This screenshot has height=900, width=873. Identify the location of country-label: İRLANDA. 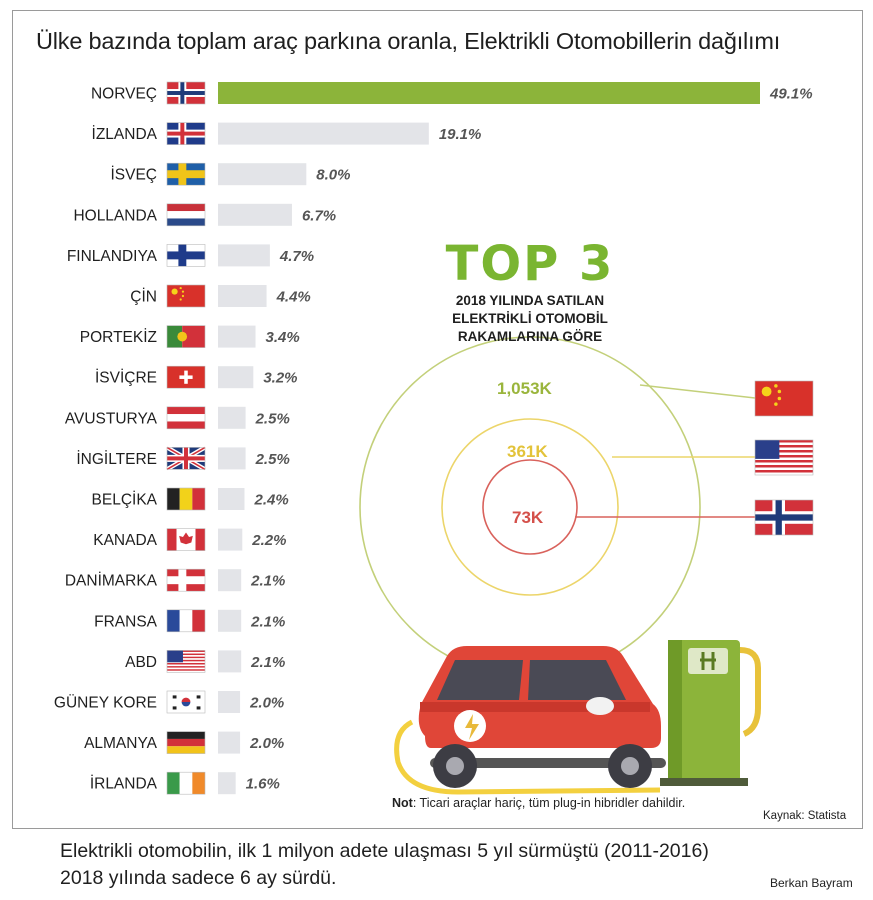
(124, 784).